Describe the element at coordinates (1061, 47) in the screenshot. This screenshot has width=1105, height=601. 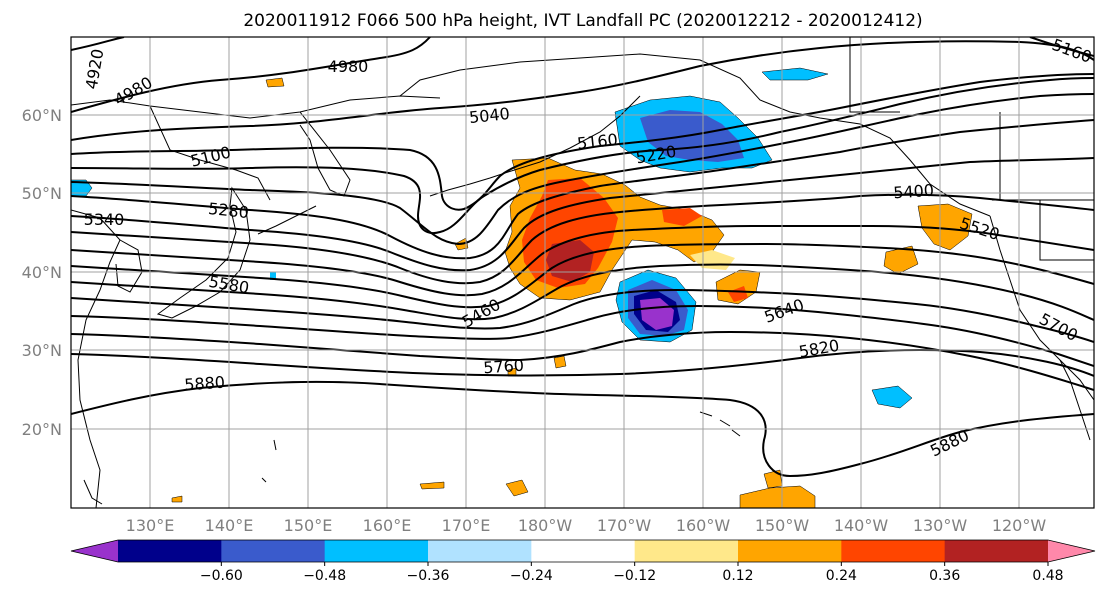
I see `contour-5160-ne` at that location.